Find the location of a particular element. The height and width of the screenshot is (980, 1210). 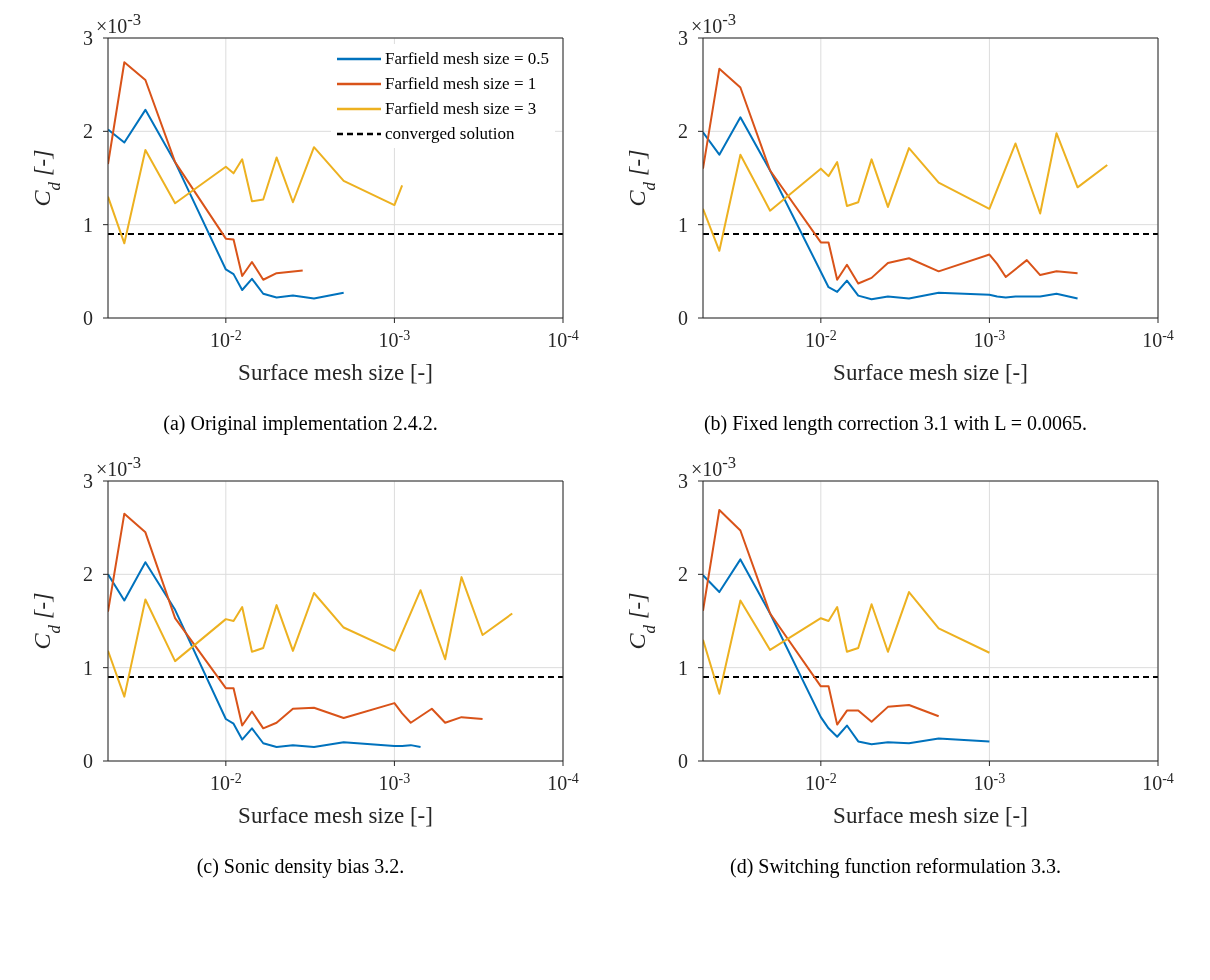

legend-label: Farfield mesh size = 1 is located at coordinates (461, 83).